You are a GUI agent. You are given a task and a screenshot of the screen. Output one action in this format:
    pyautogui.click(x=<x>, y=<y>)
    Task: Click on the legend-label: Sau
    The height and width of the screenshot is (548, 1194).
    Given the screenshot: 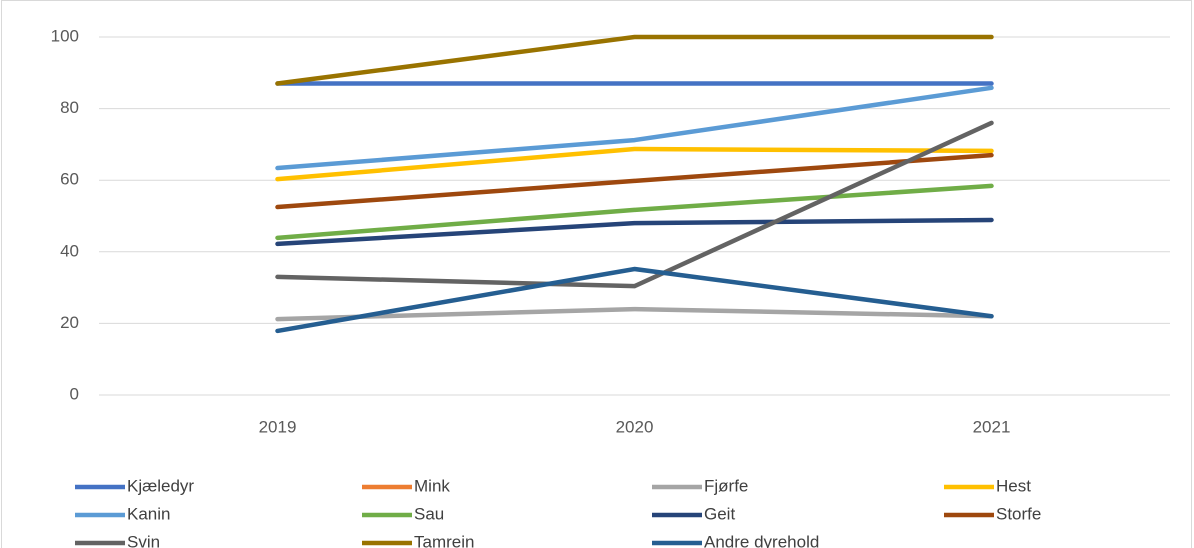 What is the action you would take?
    pyautogui.click(x=429, y=513)
    